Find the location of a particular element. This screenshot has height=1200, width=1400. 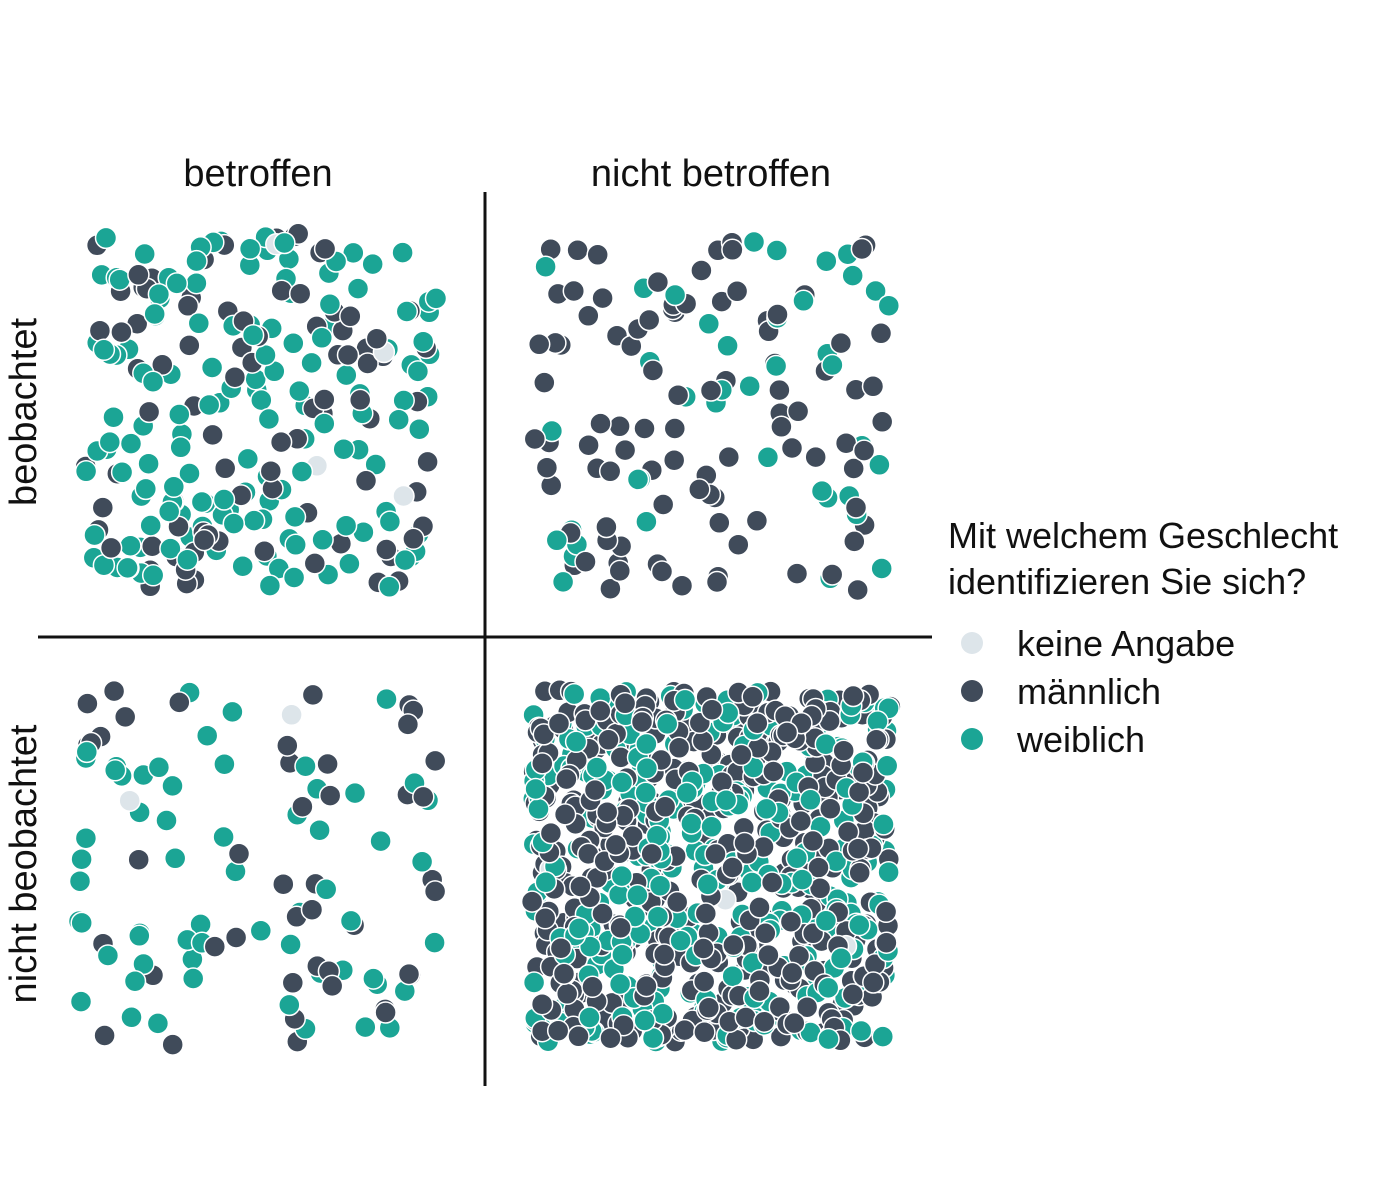

quadrant-nicht-beobachtet-betroffen is located at coordinates (257, 867).